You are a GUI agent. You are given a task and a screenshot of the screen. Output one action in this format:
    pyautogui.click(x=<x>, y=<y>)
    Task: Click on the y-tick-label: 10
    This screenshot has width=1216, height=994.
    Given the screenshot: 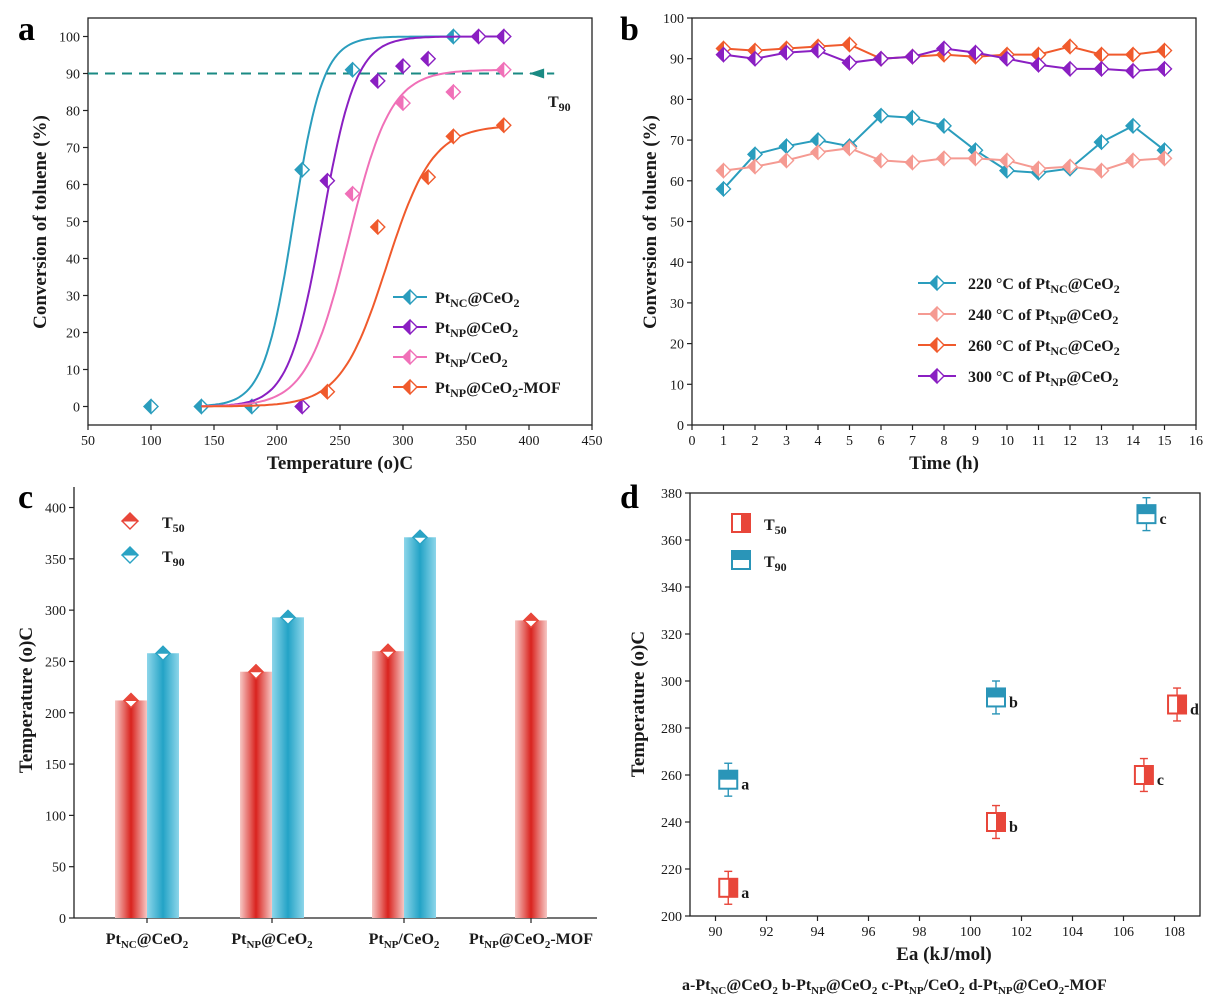 What is the action you would take?
    pyautogui.click(x=677, y=385)
    